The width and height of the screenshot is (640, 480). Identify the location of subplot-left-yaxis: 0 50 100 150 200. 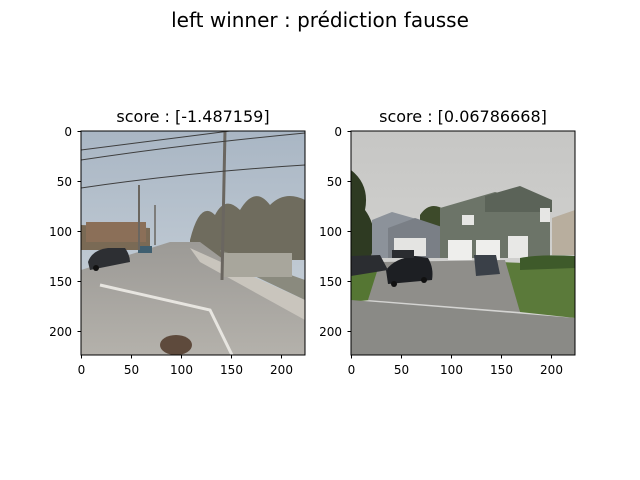
(65, 232).